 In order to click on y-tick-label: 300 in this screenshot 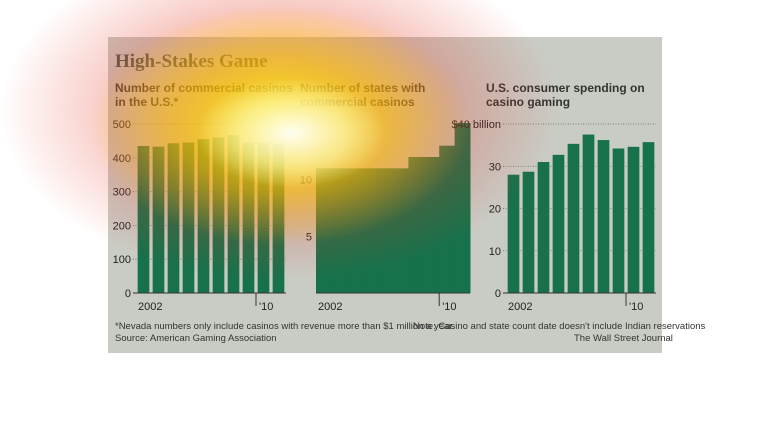, I will do `click(122, 193)`.